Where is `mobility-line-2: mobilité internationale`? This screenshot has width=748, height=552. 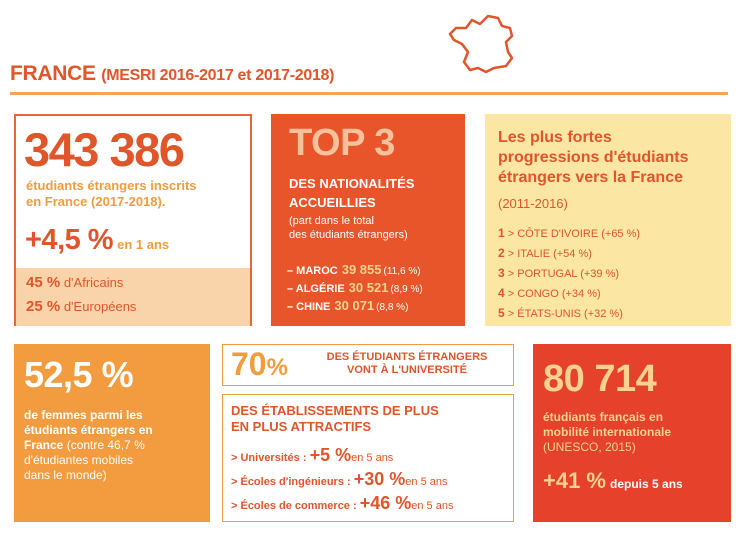
mobility-line-2: mobilité internationale is located at coordinates (607, 432).